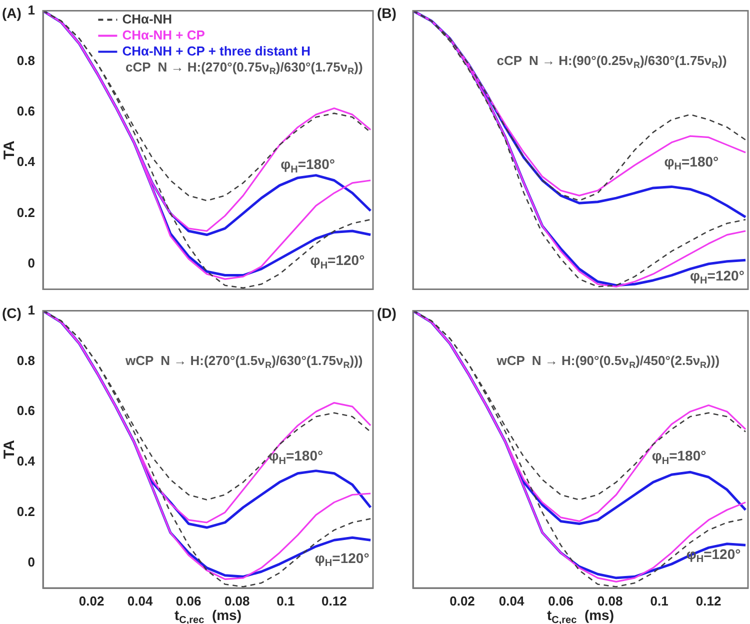  I want to click on chart-title: (C), so click(12, 312).